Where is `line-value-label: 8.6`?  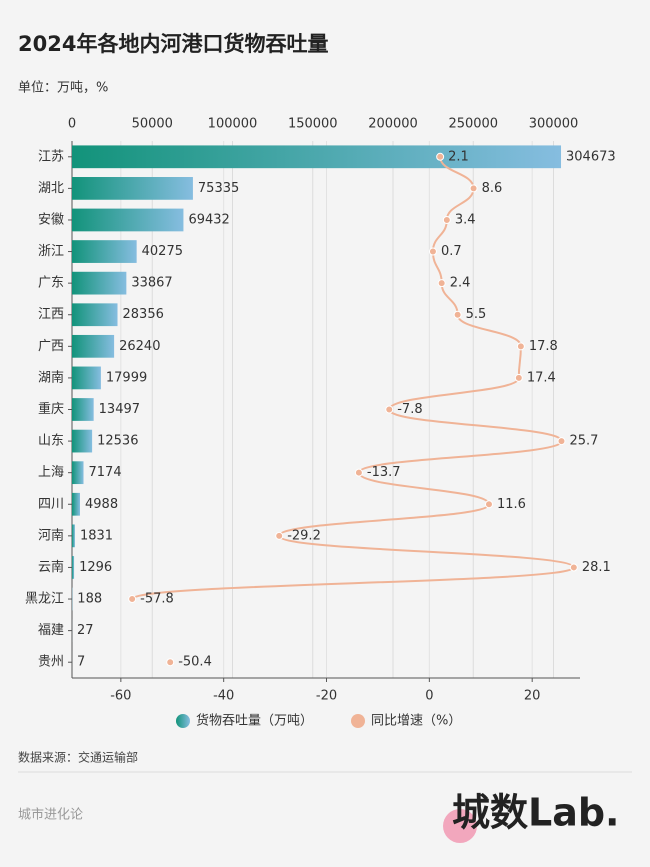 line-value-label: 8.6 is located at coordinates (492, 188).